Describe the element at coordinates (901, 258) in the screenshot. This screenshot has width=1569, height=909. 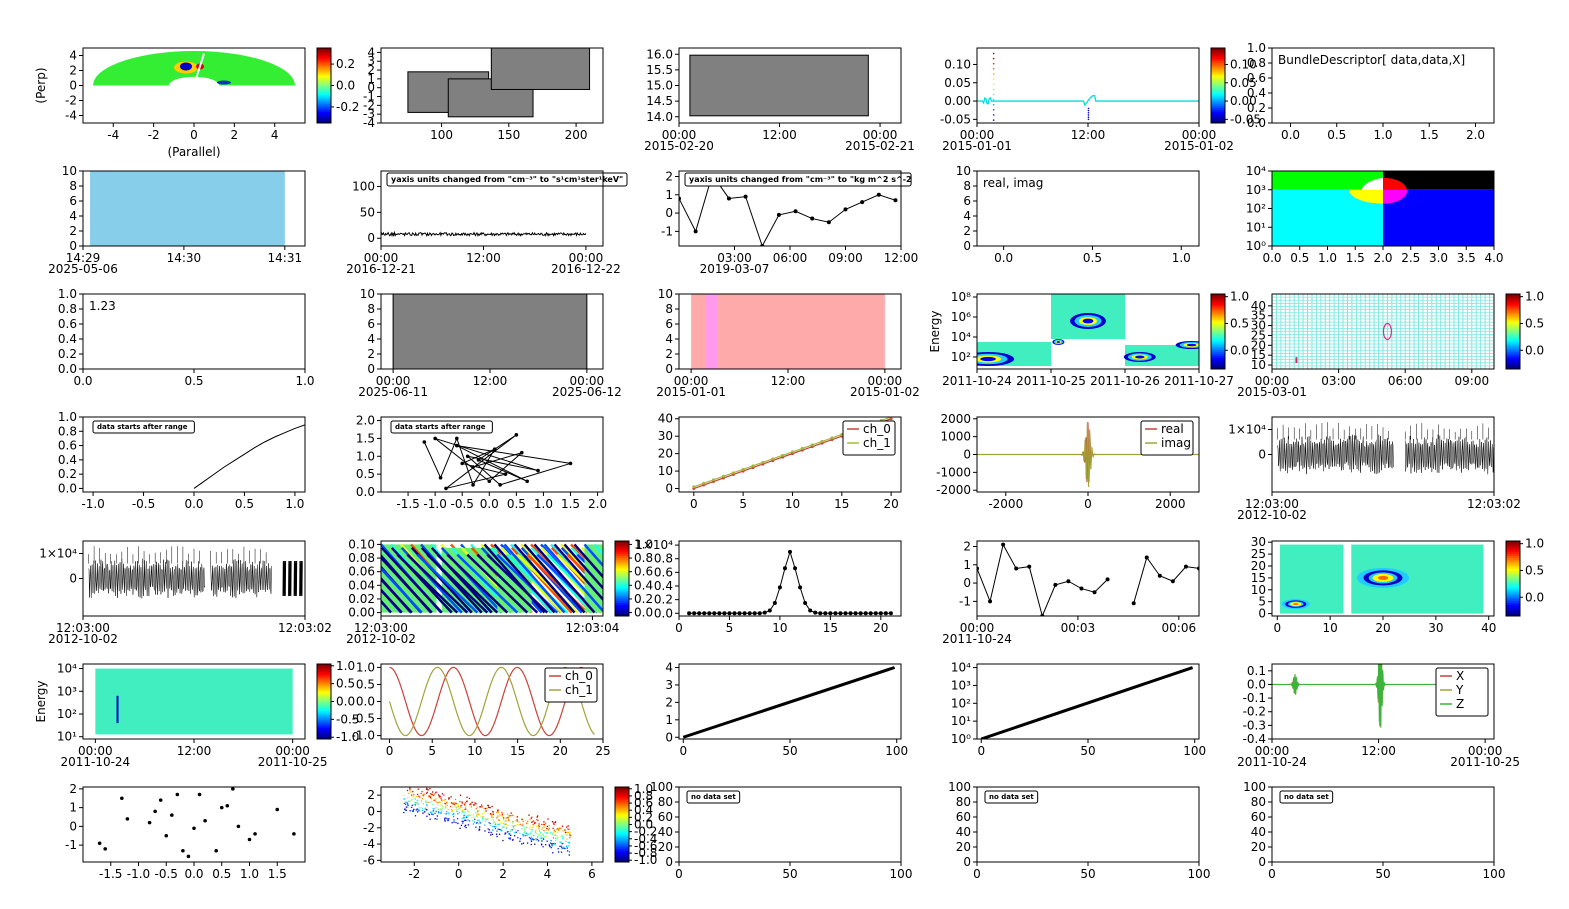
I see `x-tick-label: 12:00` at that location.